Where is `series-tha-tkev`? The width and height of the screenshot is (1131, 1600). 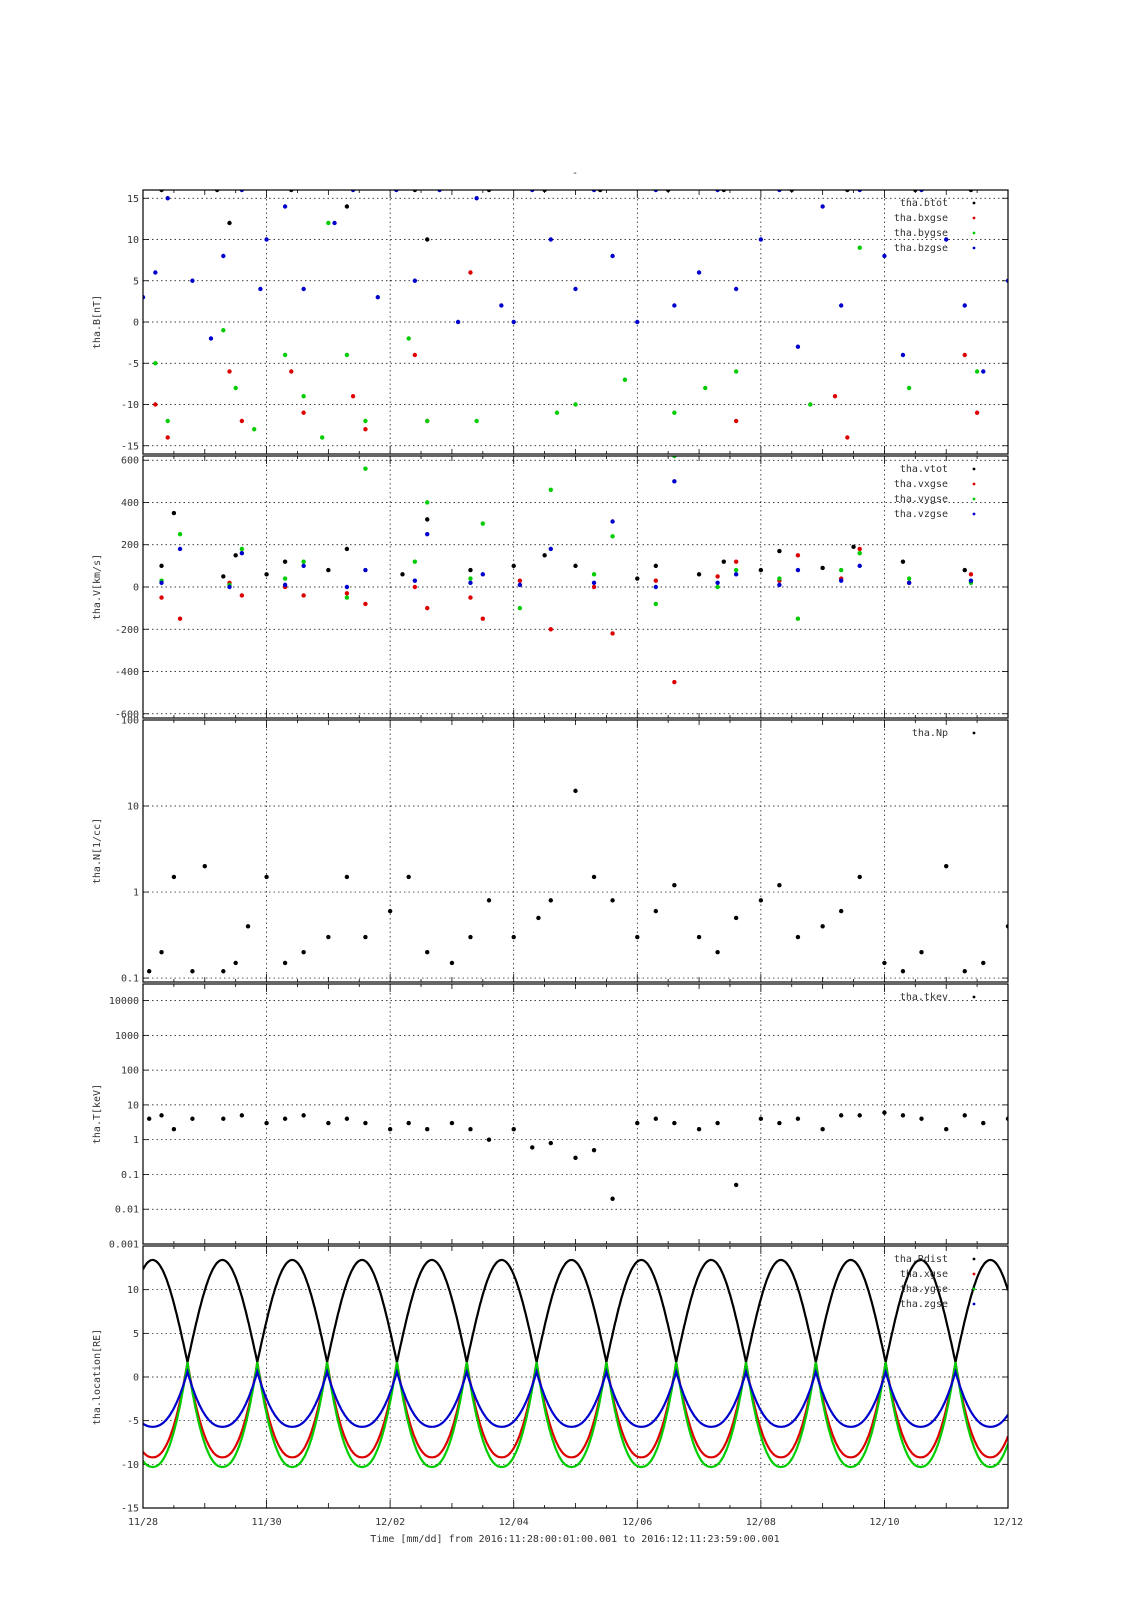 series-tha-tkev is located at coordinates (577, 1155).